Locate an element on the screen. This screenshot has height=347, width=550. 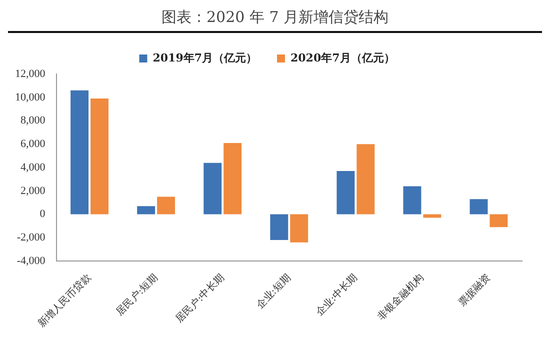
y-tick-label: 12,000 is located at coordinates (30, 74).